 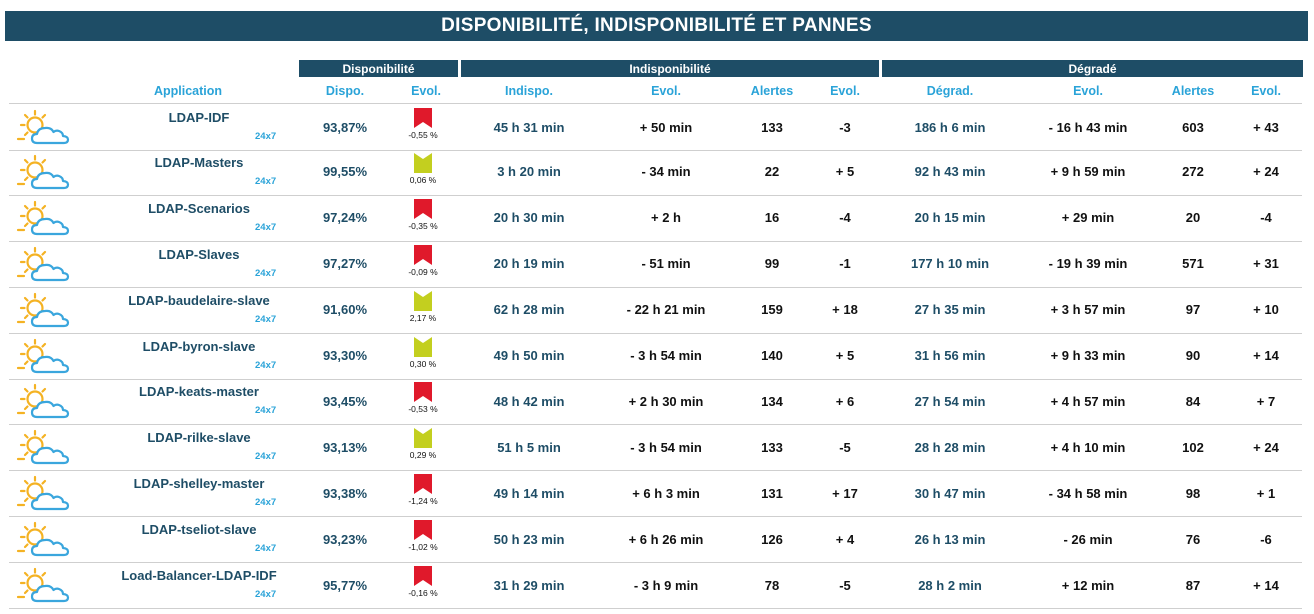 I want to click on indispo-evol: - 3 h 9 min, so click(x=666, y=585).